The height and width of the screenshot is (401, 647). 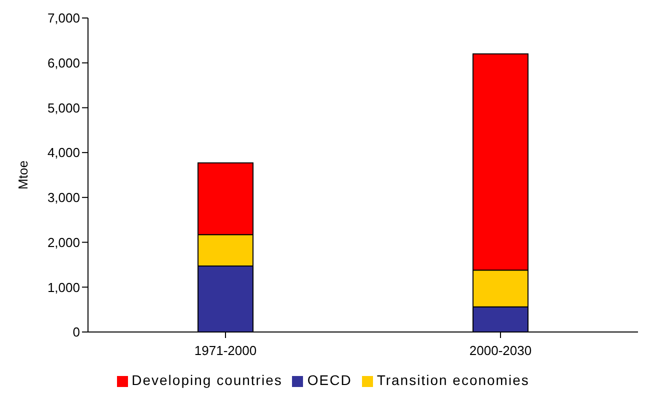 What do you see at coordinates (63, 198) in the screenshot?
I see `y-tick-label: 3,000` at bounding box center [63, 198].